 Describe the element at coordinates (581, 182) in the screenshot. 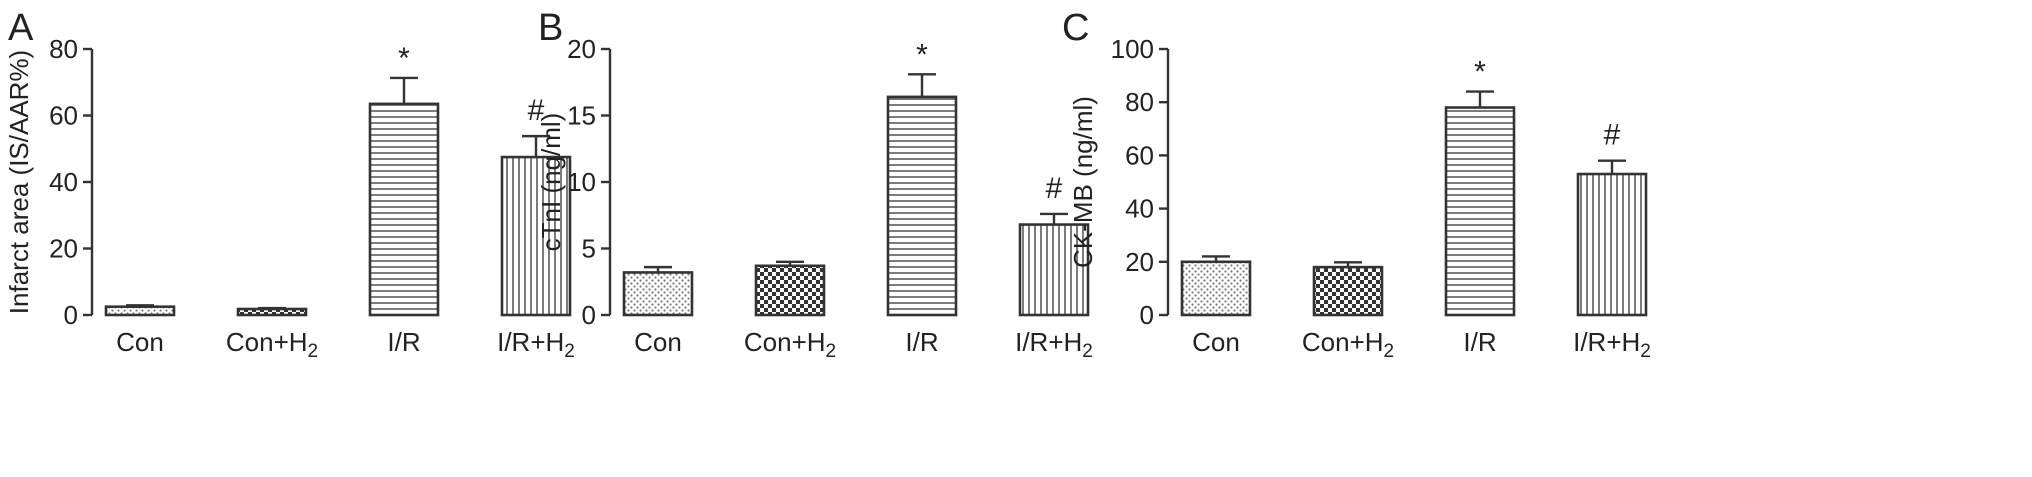

I see `y-tick-label: 10` at that location.